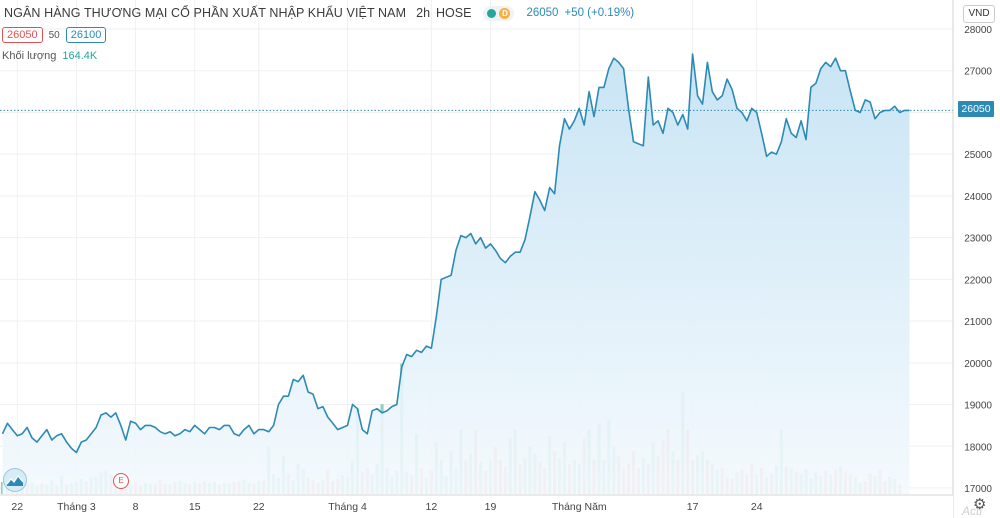  Describe the element at coordinates (579, 507) in the screenshot. I see `x-tick-label: Tháng Năm` at that location.